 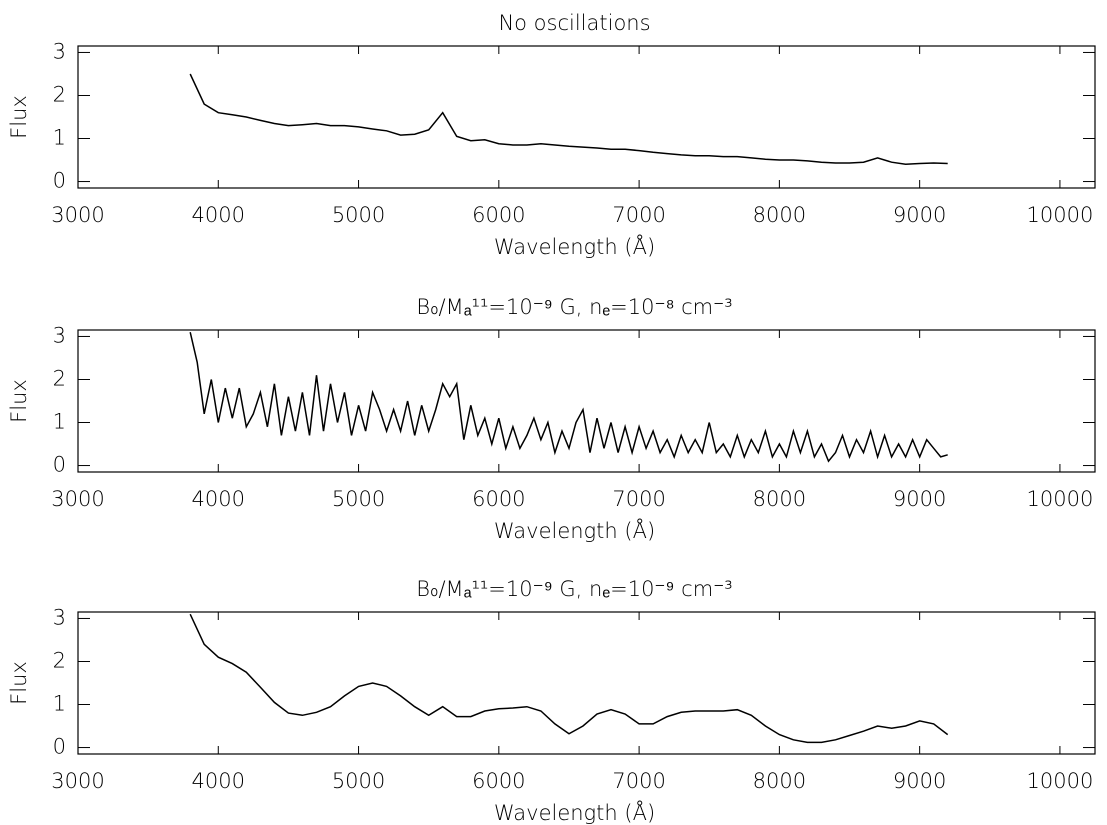 I want to click on panel-title: No oscillations, so click(x=574, y=23).